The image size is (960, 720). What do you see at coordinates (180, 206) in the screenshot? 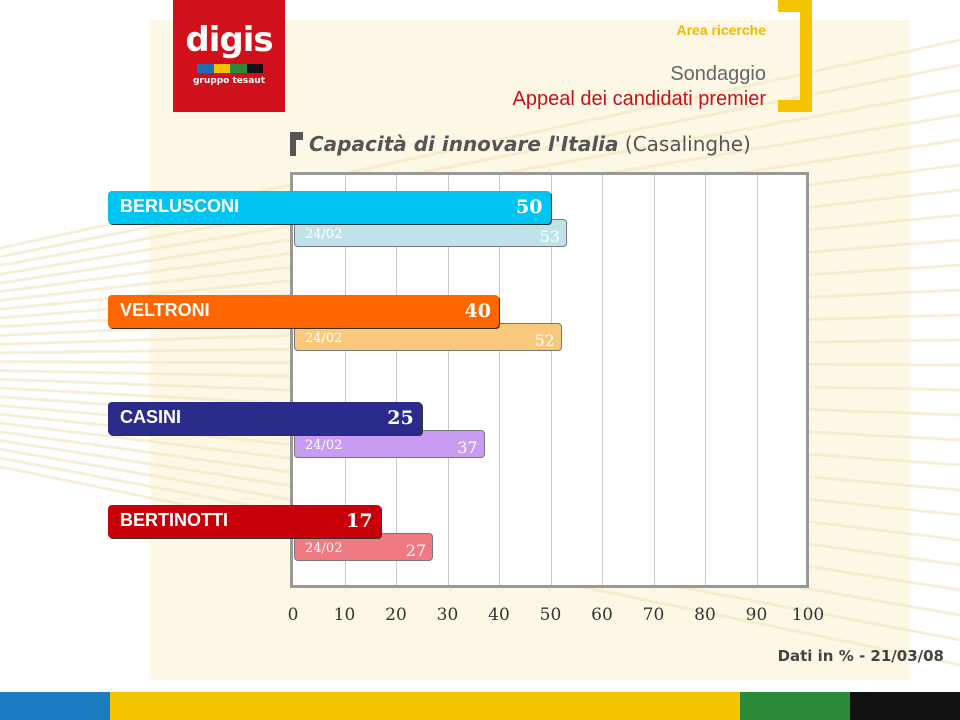
I see `candidate-label: BERLUSCONI` at bounding box center [180, 206].